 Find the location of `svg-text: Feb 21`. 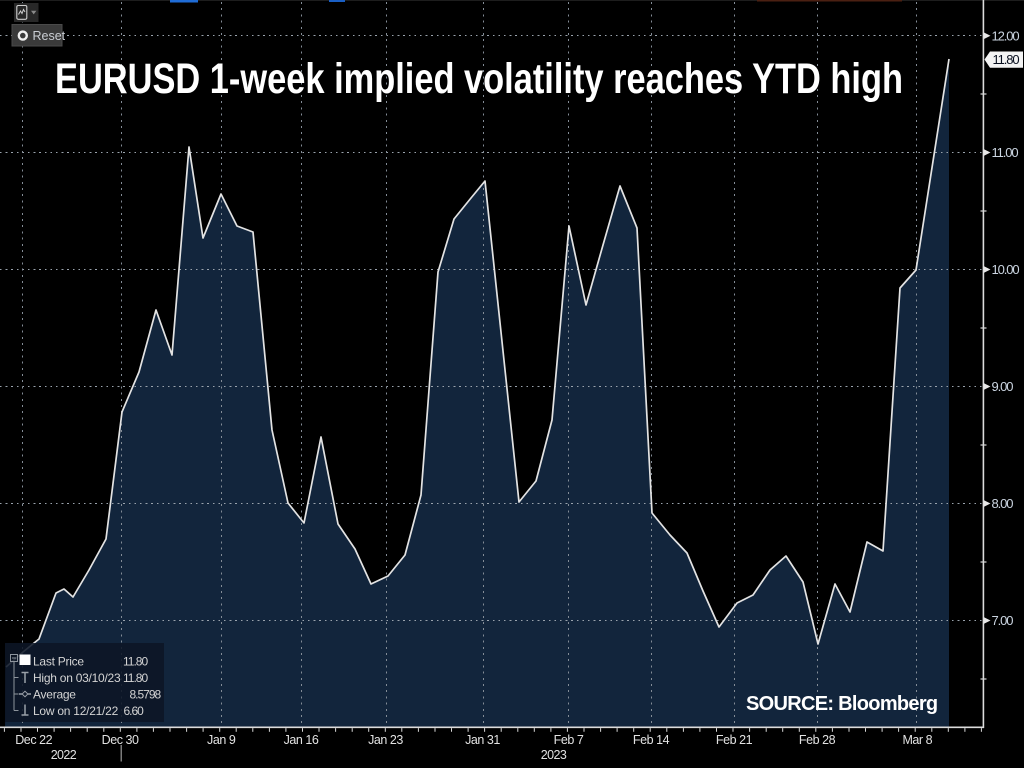

svg-text: Feb 21 is located at coordinates (734, 740).